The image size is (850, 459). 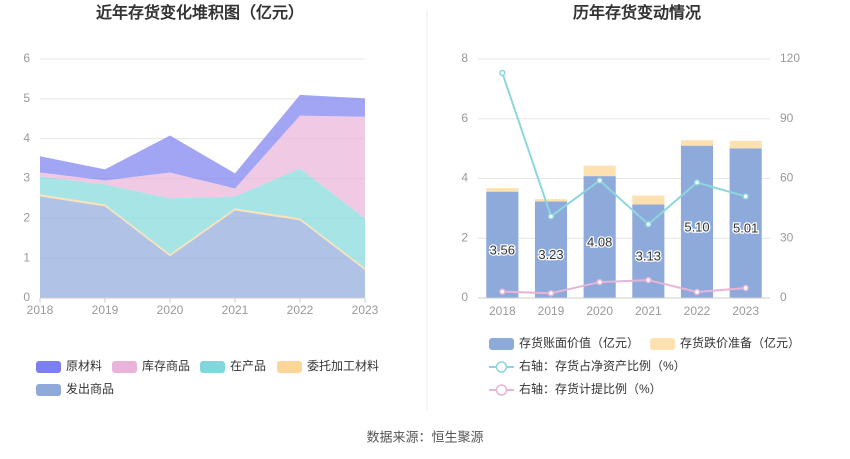 I want to click on legend-label: 右轴：存货计提比例（%）, so click(x=590, y=388).